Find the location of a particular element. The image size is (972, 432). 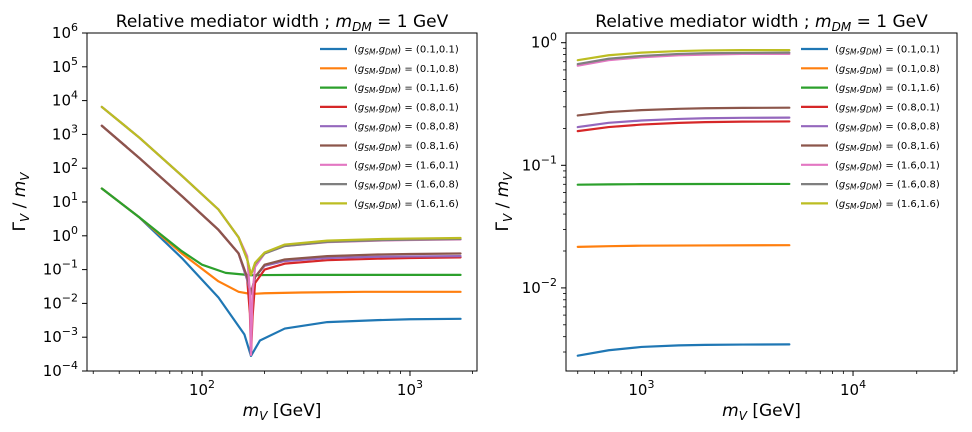

title-subscript: DM is located at coordinates (362, 27).